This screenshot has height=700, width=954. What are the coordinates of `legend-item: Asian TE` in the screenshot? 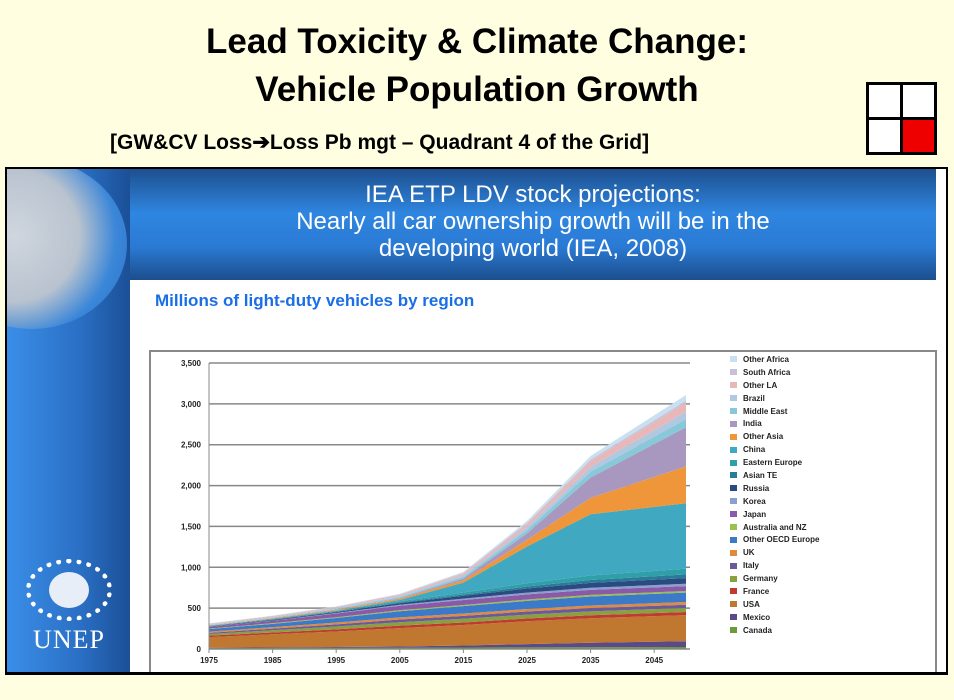 It's located at (774, 475).